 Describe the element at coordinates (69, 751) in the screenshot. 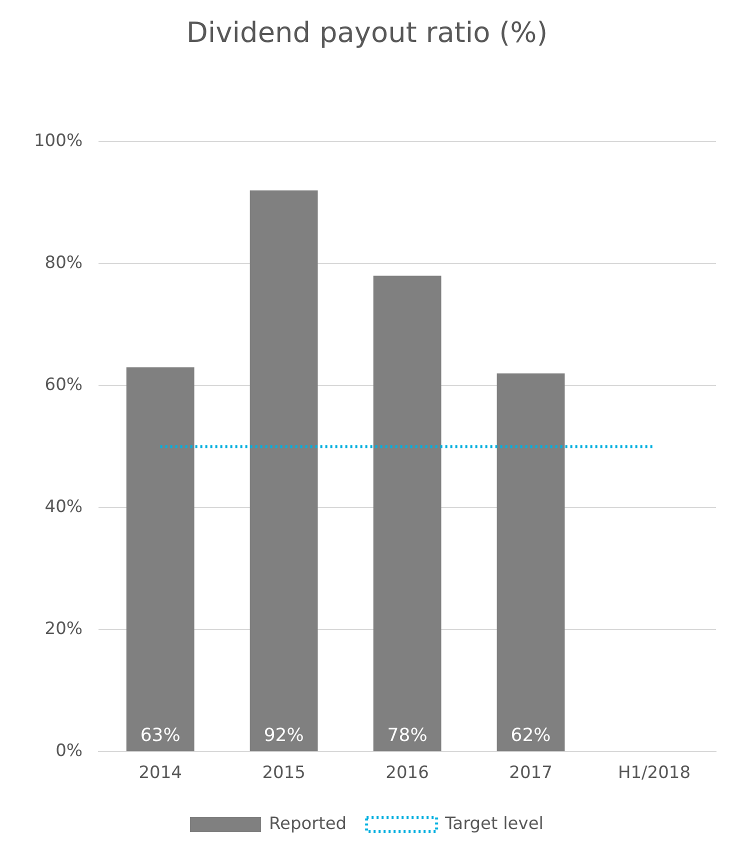

I see `y-tick-label: 0%` at that location.